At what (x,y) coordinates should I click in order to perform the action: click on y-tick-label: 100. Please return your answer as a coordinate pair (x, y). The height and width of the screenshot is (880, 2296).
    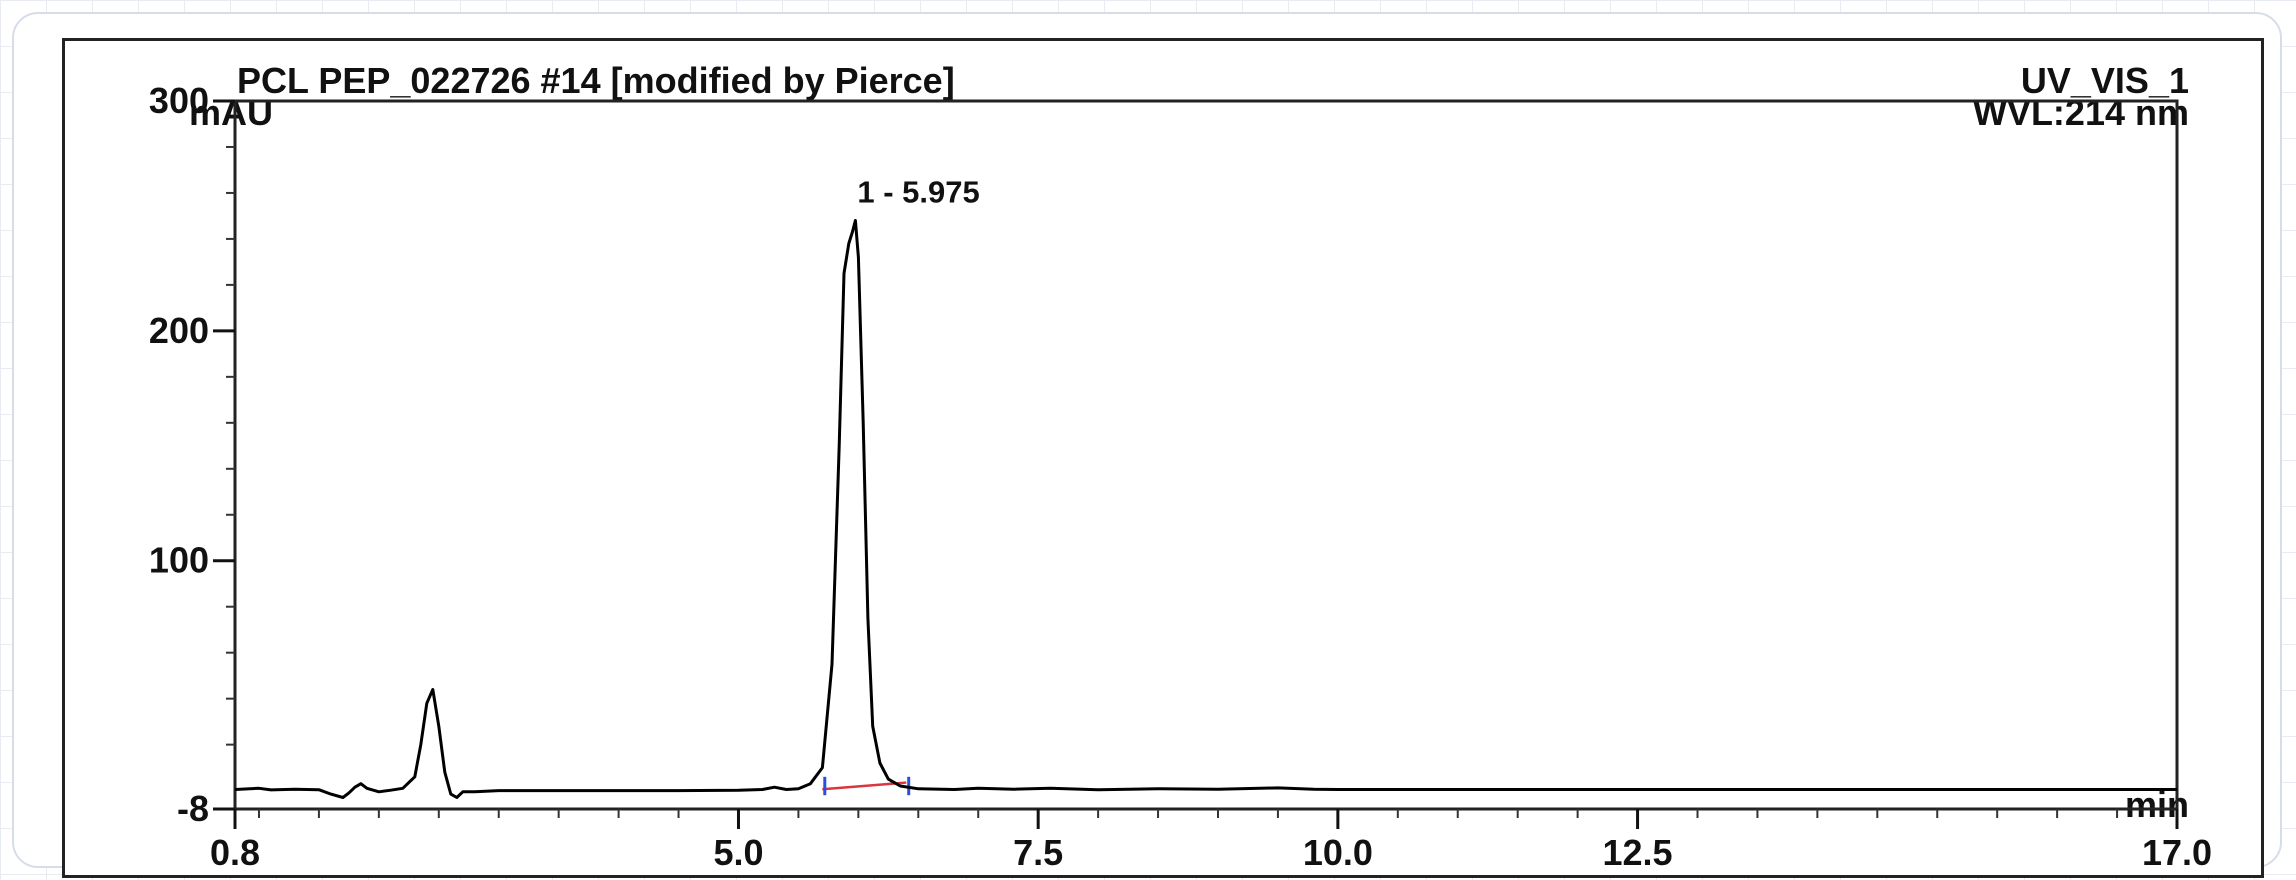
    Looking at the image, I should click on (179, 560).